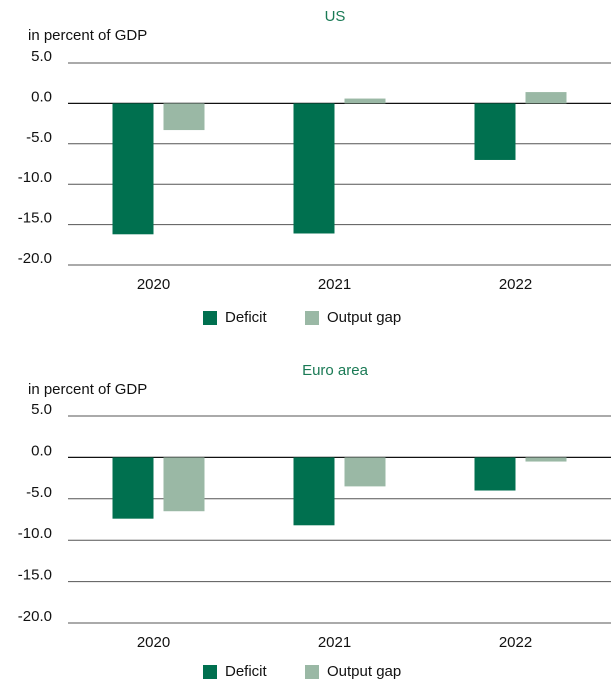  What do you see at coordinates (335, 16) in the screenshot?
I see `chart-title: US` at bounding box center [335, 16].